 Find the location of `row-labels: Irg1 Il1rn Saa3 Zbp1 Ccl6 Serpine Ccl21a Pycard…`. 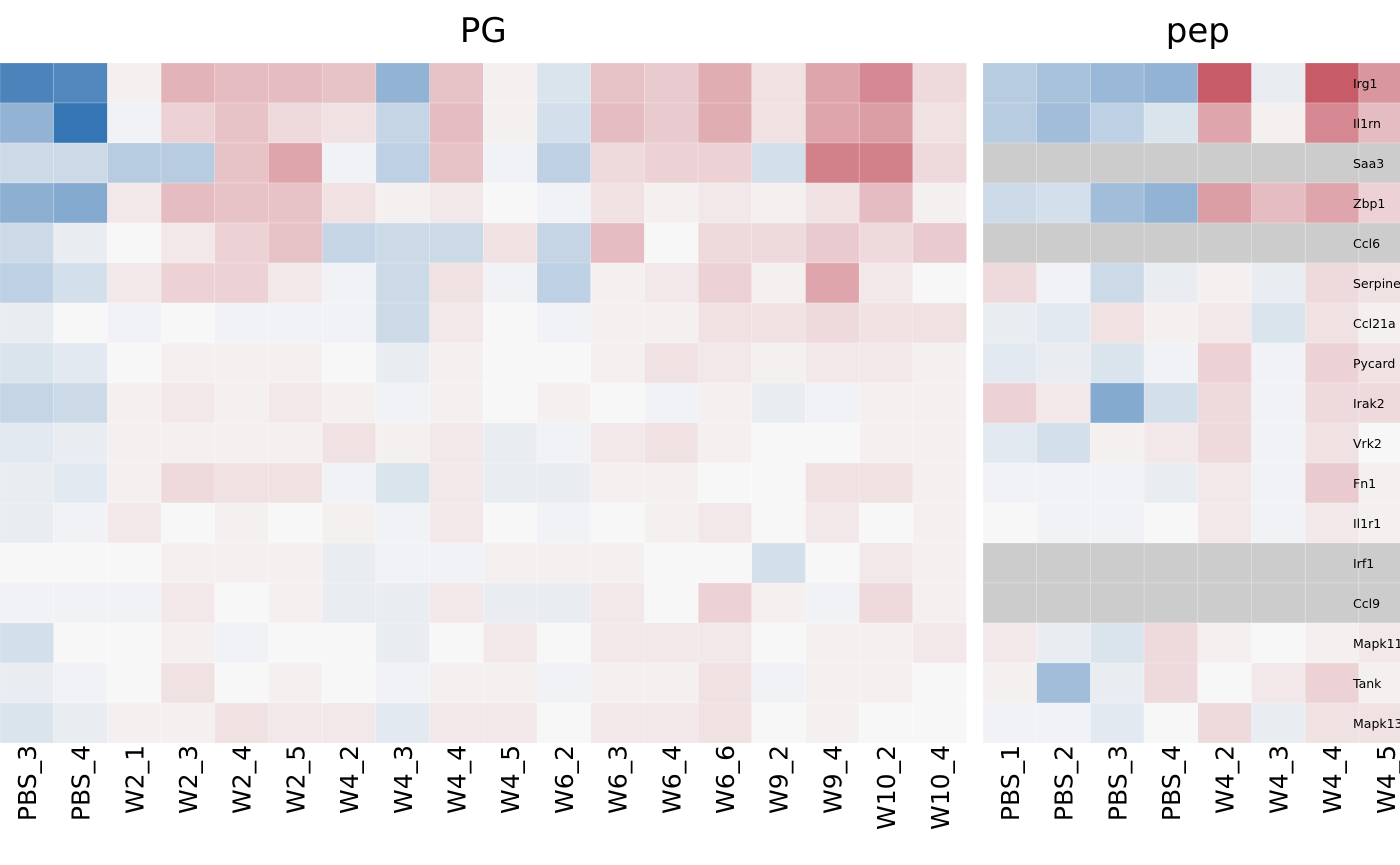

row-labels: Irg1 Il1rn Saa3 Zbp1 Ccl6 Serpine Ccl21a Pycard… is located at coordinates (1376, 403).